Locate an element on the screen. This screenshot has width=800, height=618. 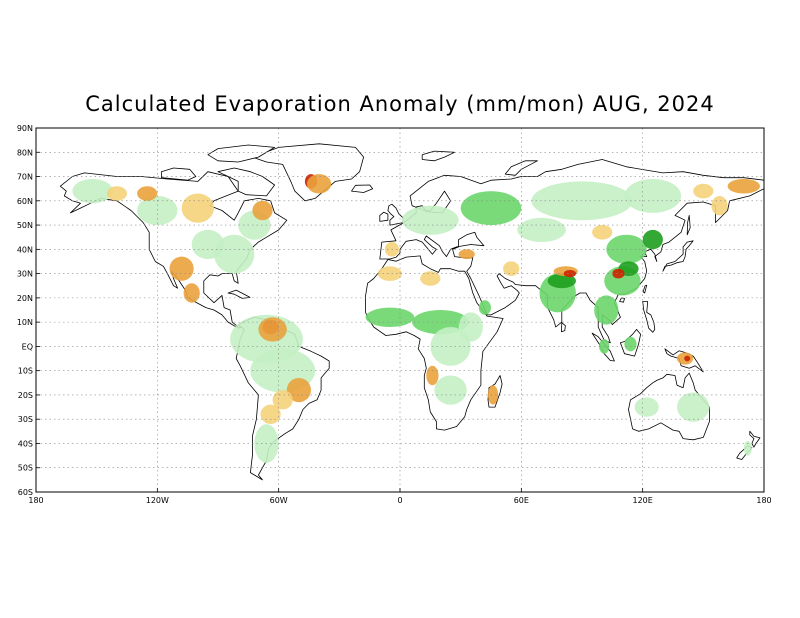
landmass-greenland is located at coordinates (308, 172).